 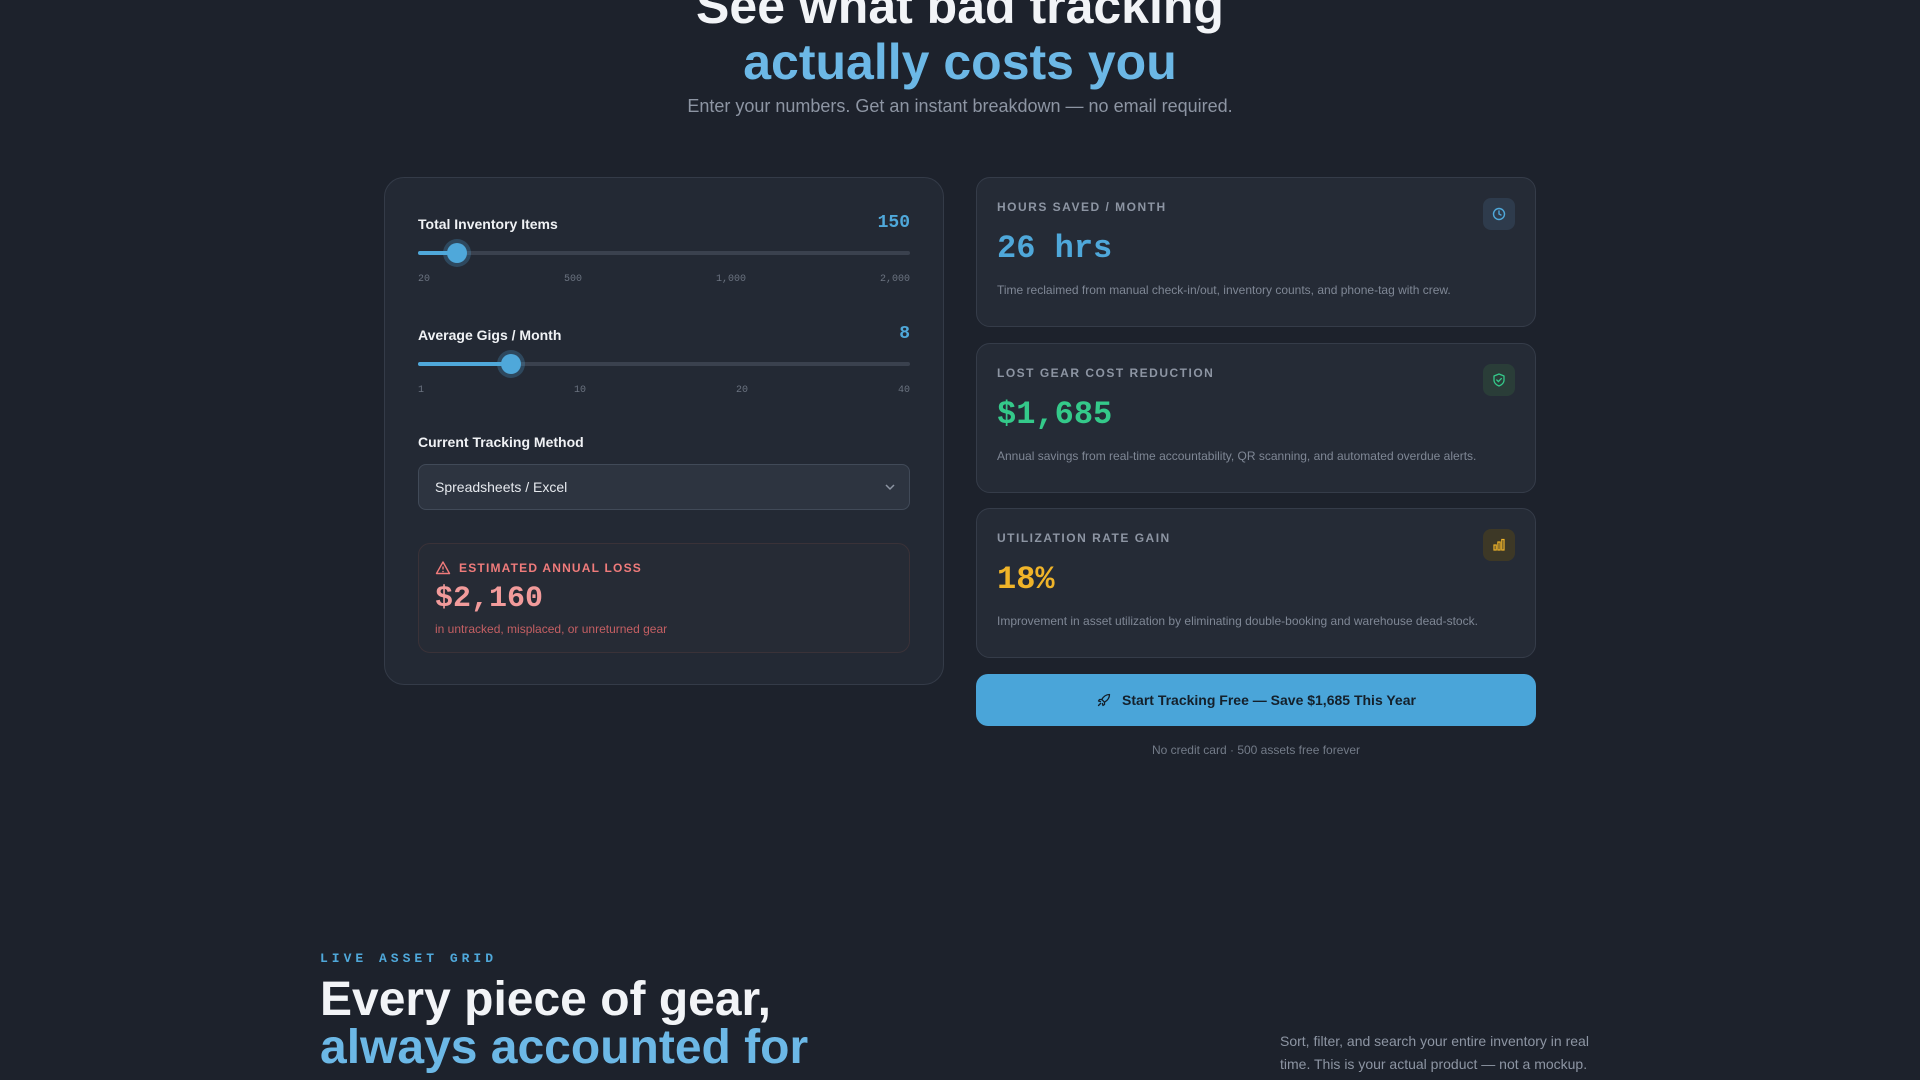 I want to click on shield-check-icon, so click(x=1499, y=380).